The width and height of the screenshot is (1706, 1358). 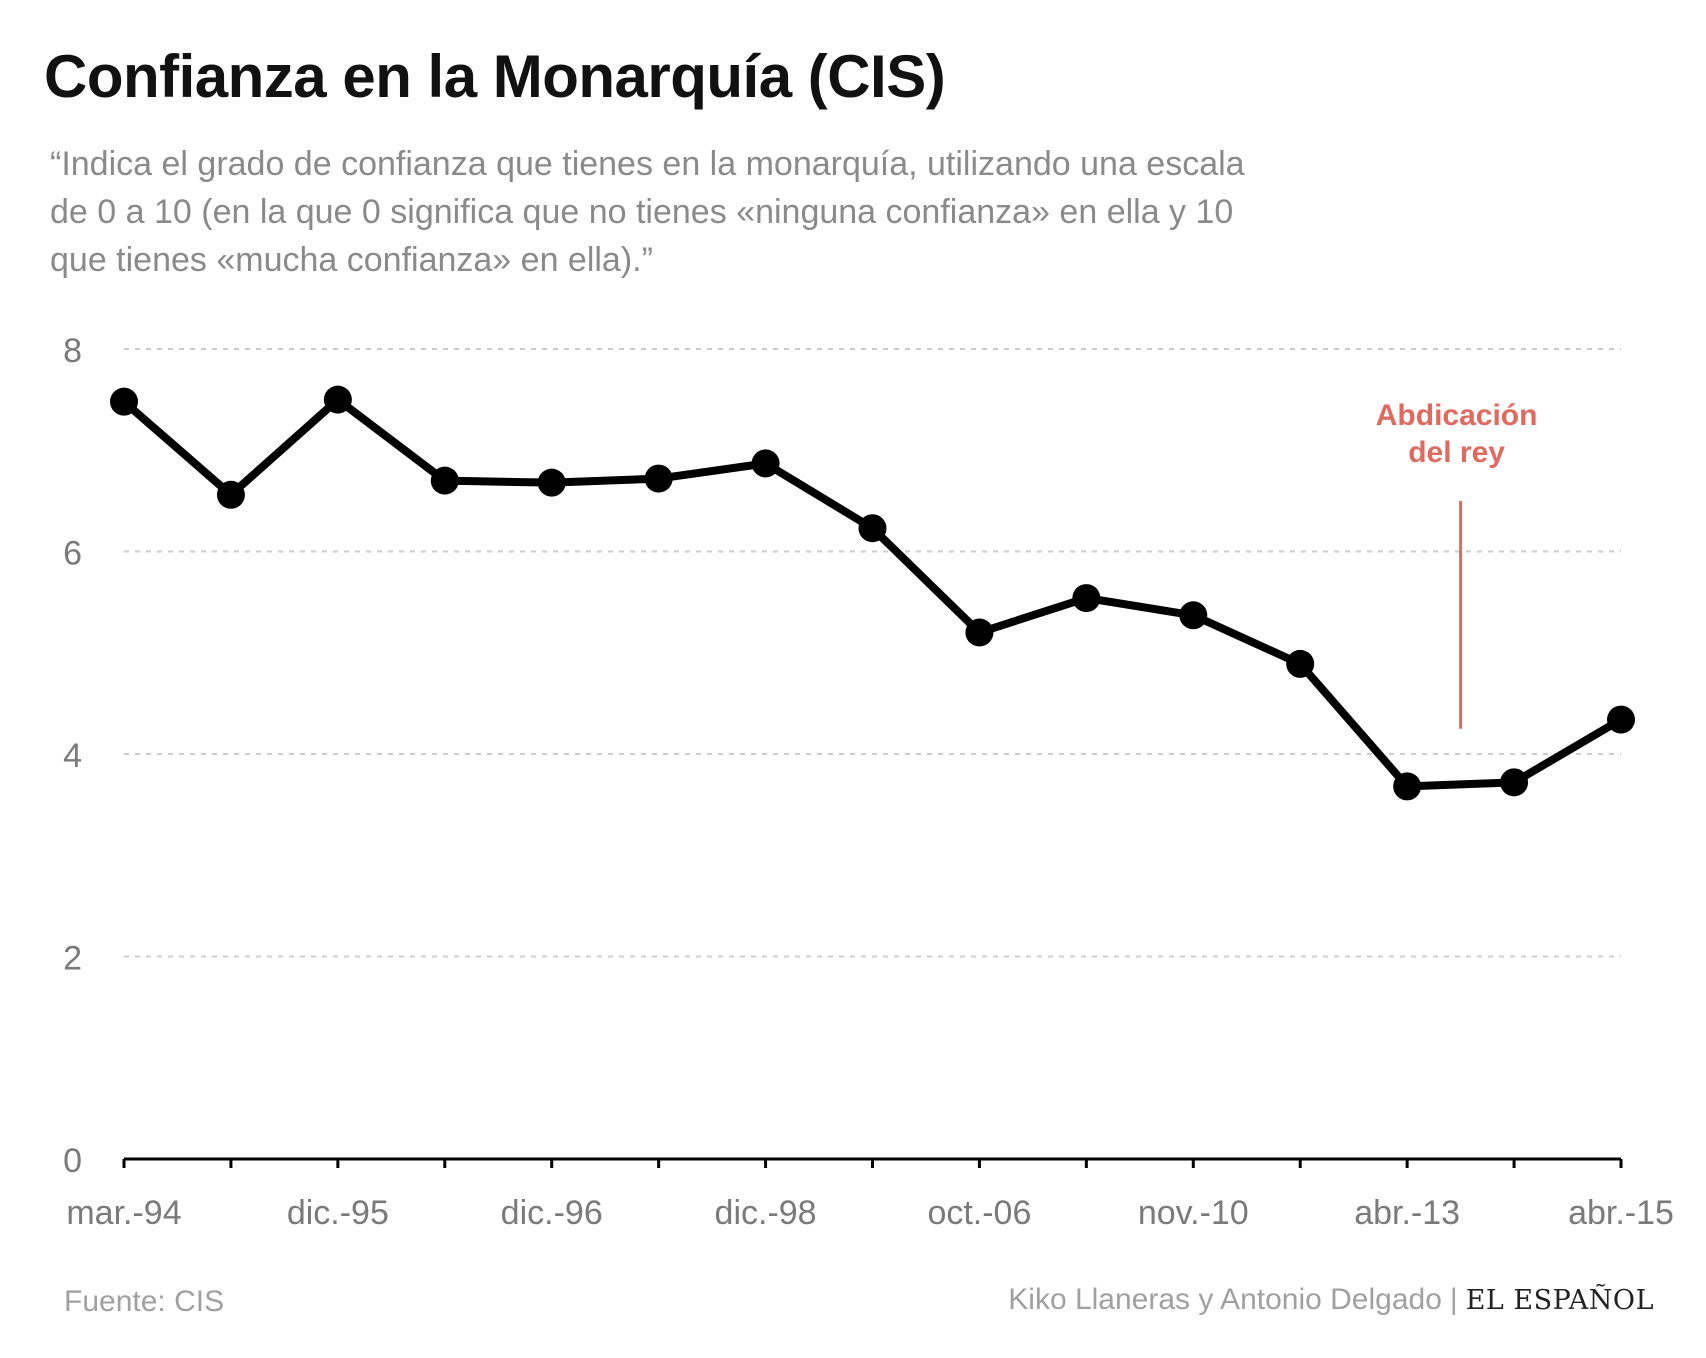 I want to click on x-axis, so click(x=872, y=1162).